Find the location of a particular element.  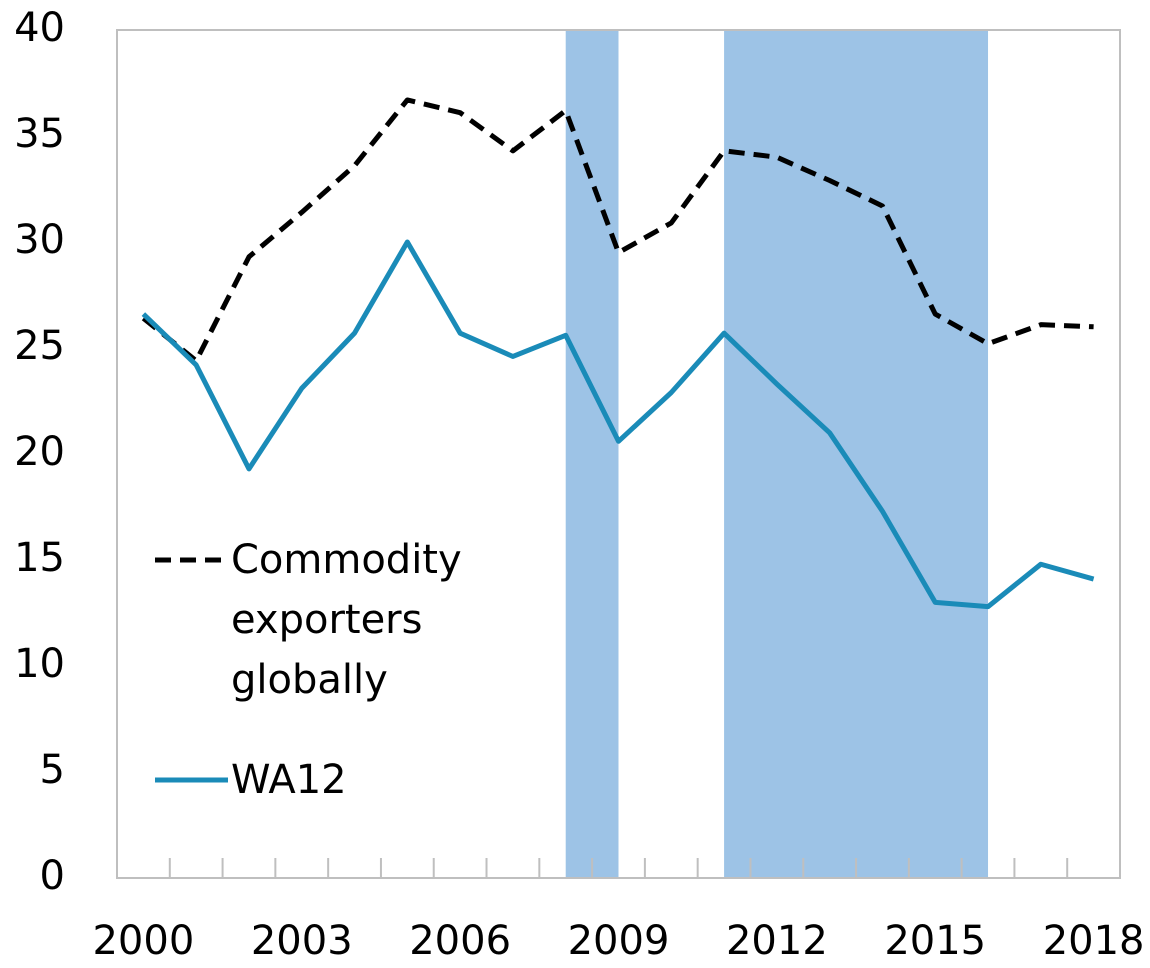

y-tick-label: 0 is located at coordinates (52, 876).